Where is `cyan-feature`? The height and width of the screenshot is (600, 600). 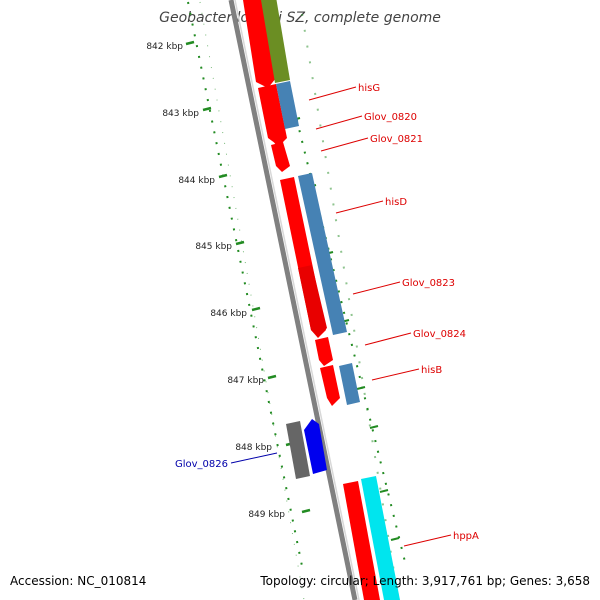
cyan-feature is located at coordinates (380, 538).